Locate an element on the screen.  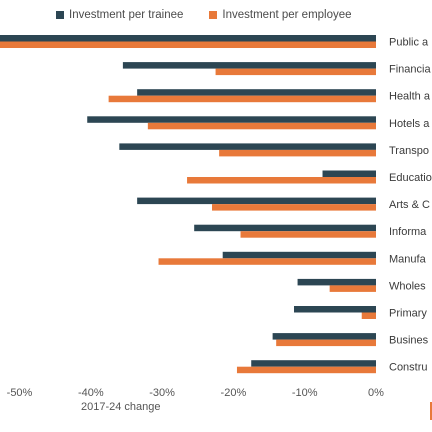
legend-item-trainee: Investment per trainee is located at coordinates (119, 15).